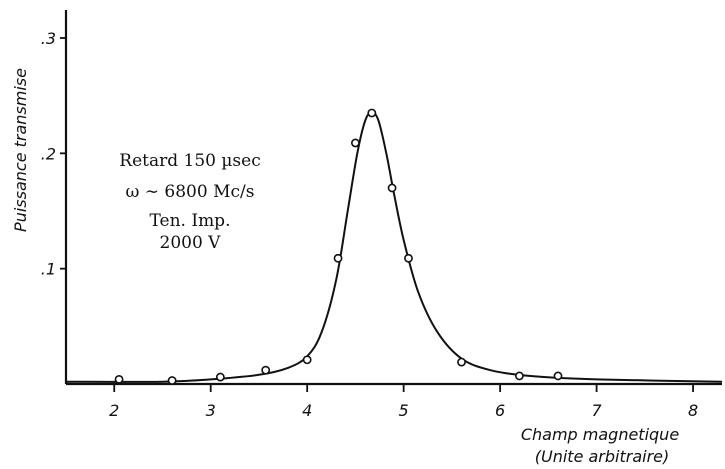 This screenshot has width=725, height=469. I want to click on y-axis-label: Puissance transmise, so click(20, 150).